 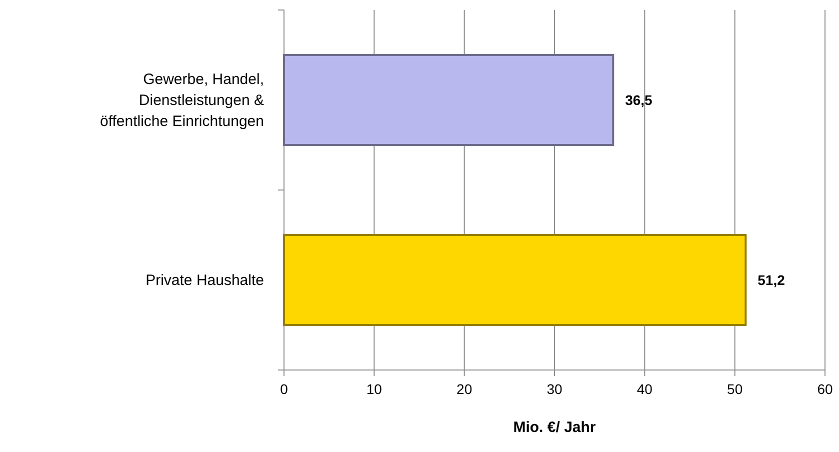 I want to click on x-tick-label: 30, so click(x=554, y=389).